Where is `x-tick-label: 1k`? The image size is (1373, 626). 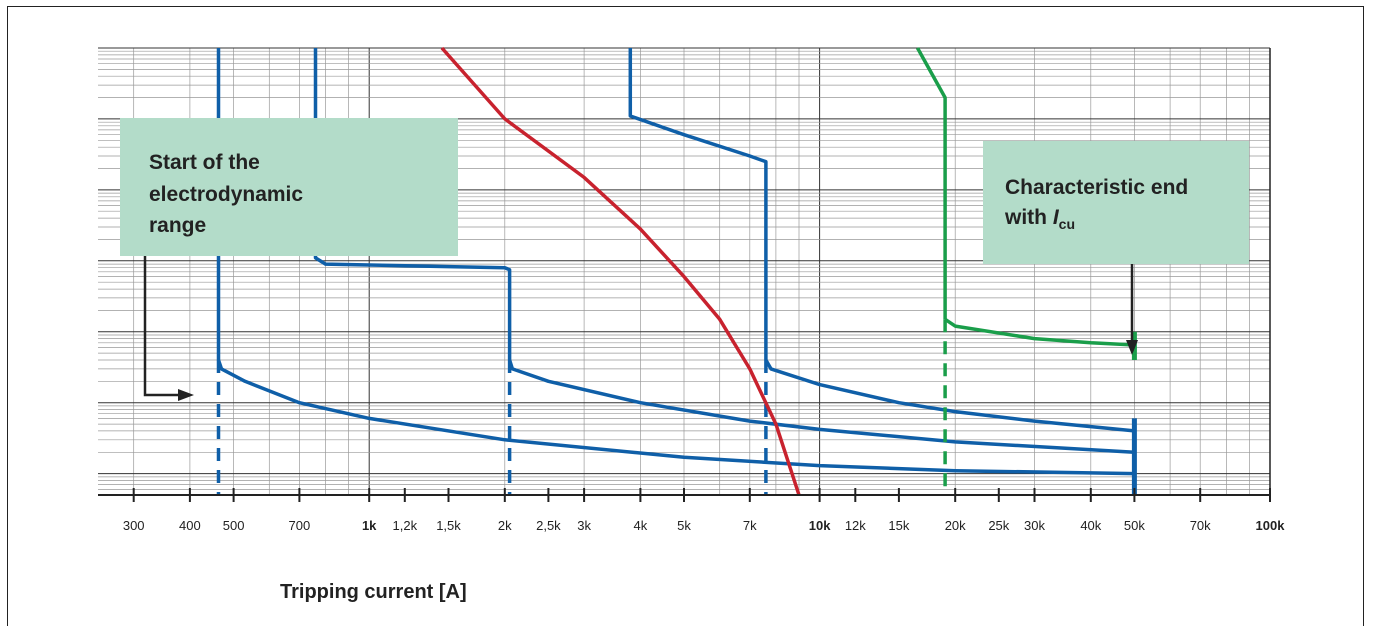
x-tick-label: 1k is located at coordinates (369, 525).